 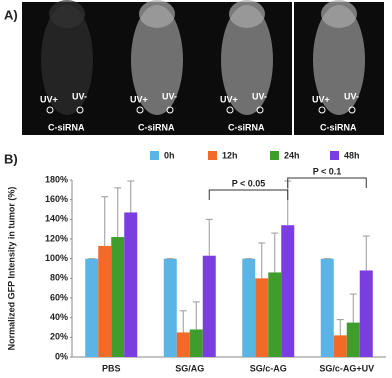 What do you see at coordinates (249, 183) in the screenshot?
I see `annotation: P < 0.05` at bounding box center [249, 183].